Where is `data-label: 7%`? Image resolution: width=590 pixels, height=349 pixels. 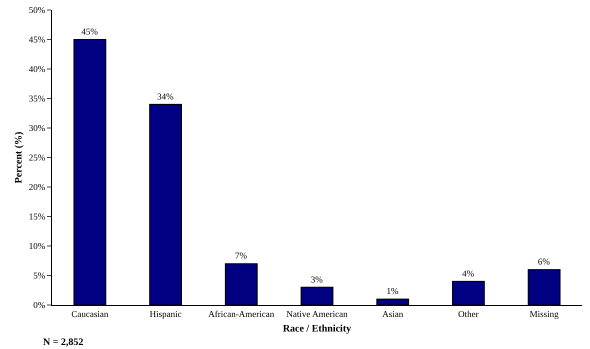
data-label: 7% is located at coordinates (241, 255).